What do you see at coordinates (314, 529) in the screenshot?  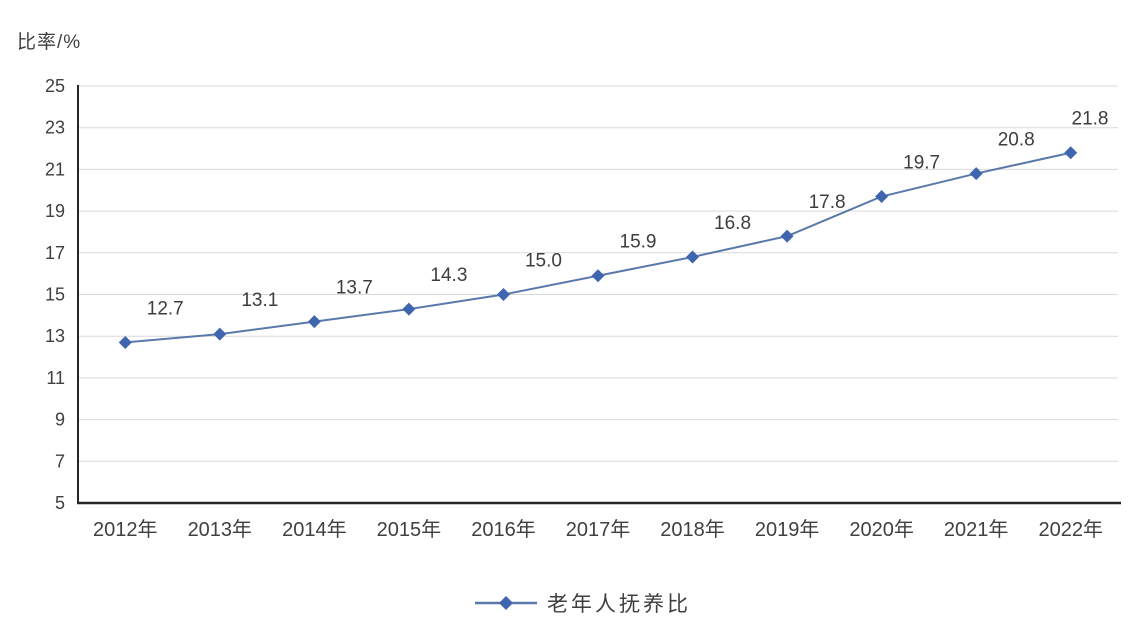 I see `x-tick-label: 2014年` at bounding box center [314, 529].